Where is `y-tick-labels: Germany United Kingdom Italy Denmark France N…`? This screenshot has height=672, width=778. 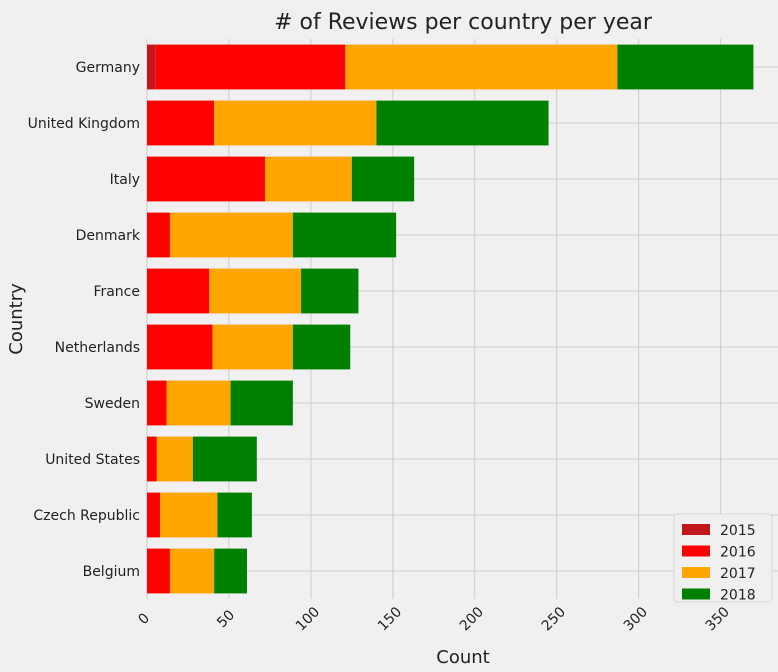
y-tick-labels: Germany United Kingdom Italy Denmark France N… is located at coordinates (84, 320).